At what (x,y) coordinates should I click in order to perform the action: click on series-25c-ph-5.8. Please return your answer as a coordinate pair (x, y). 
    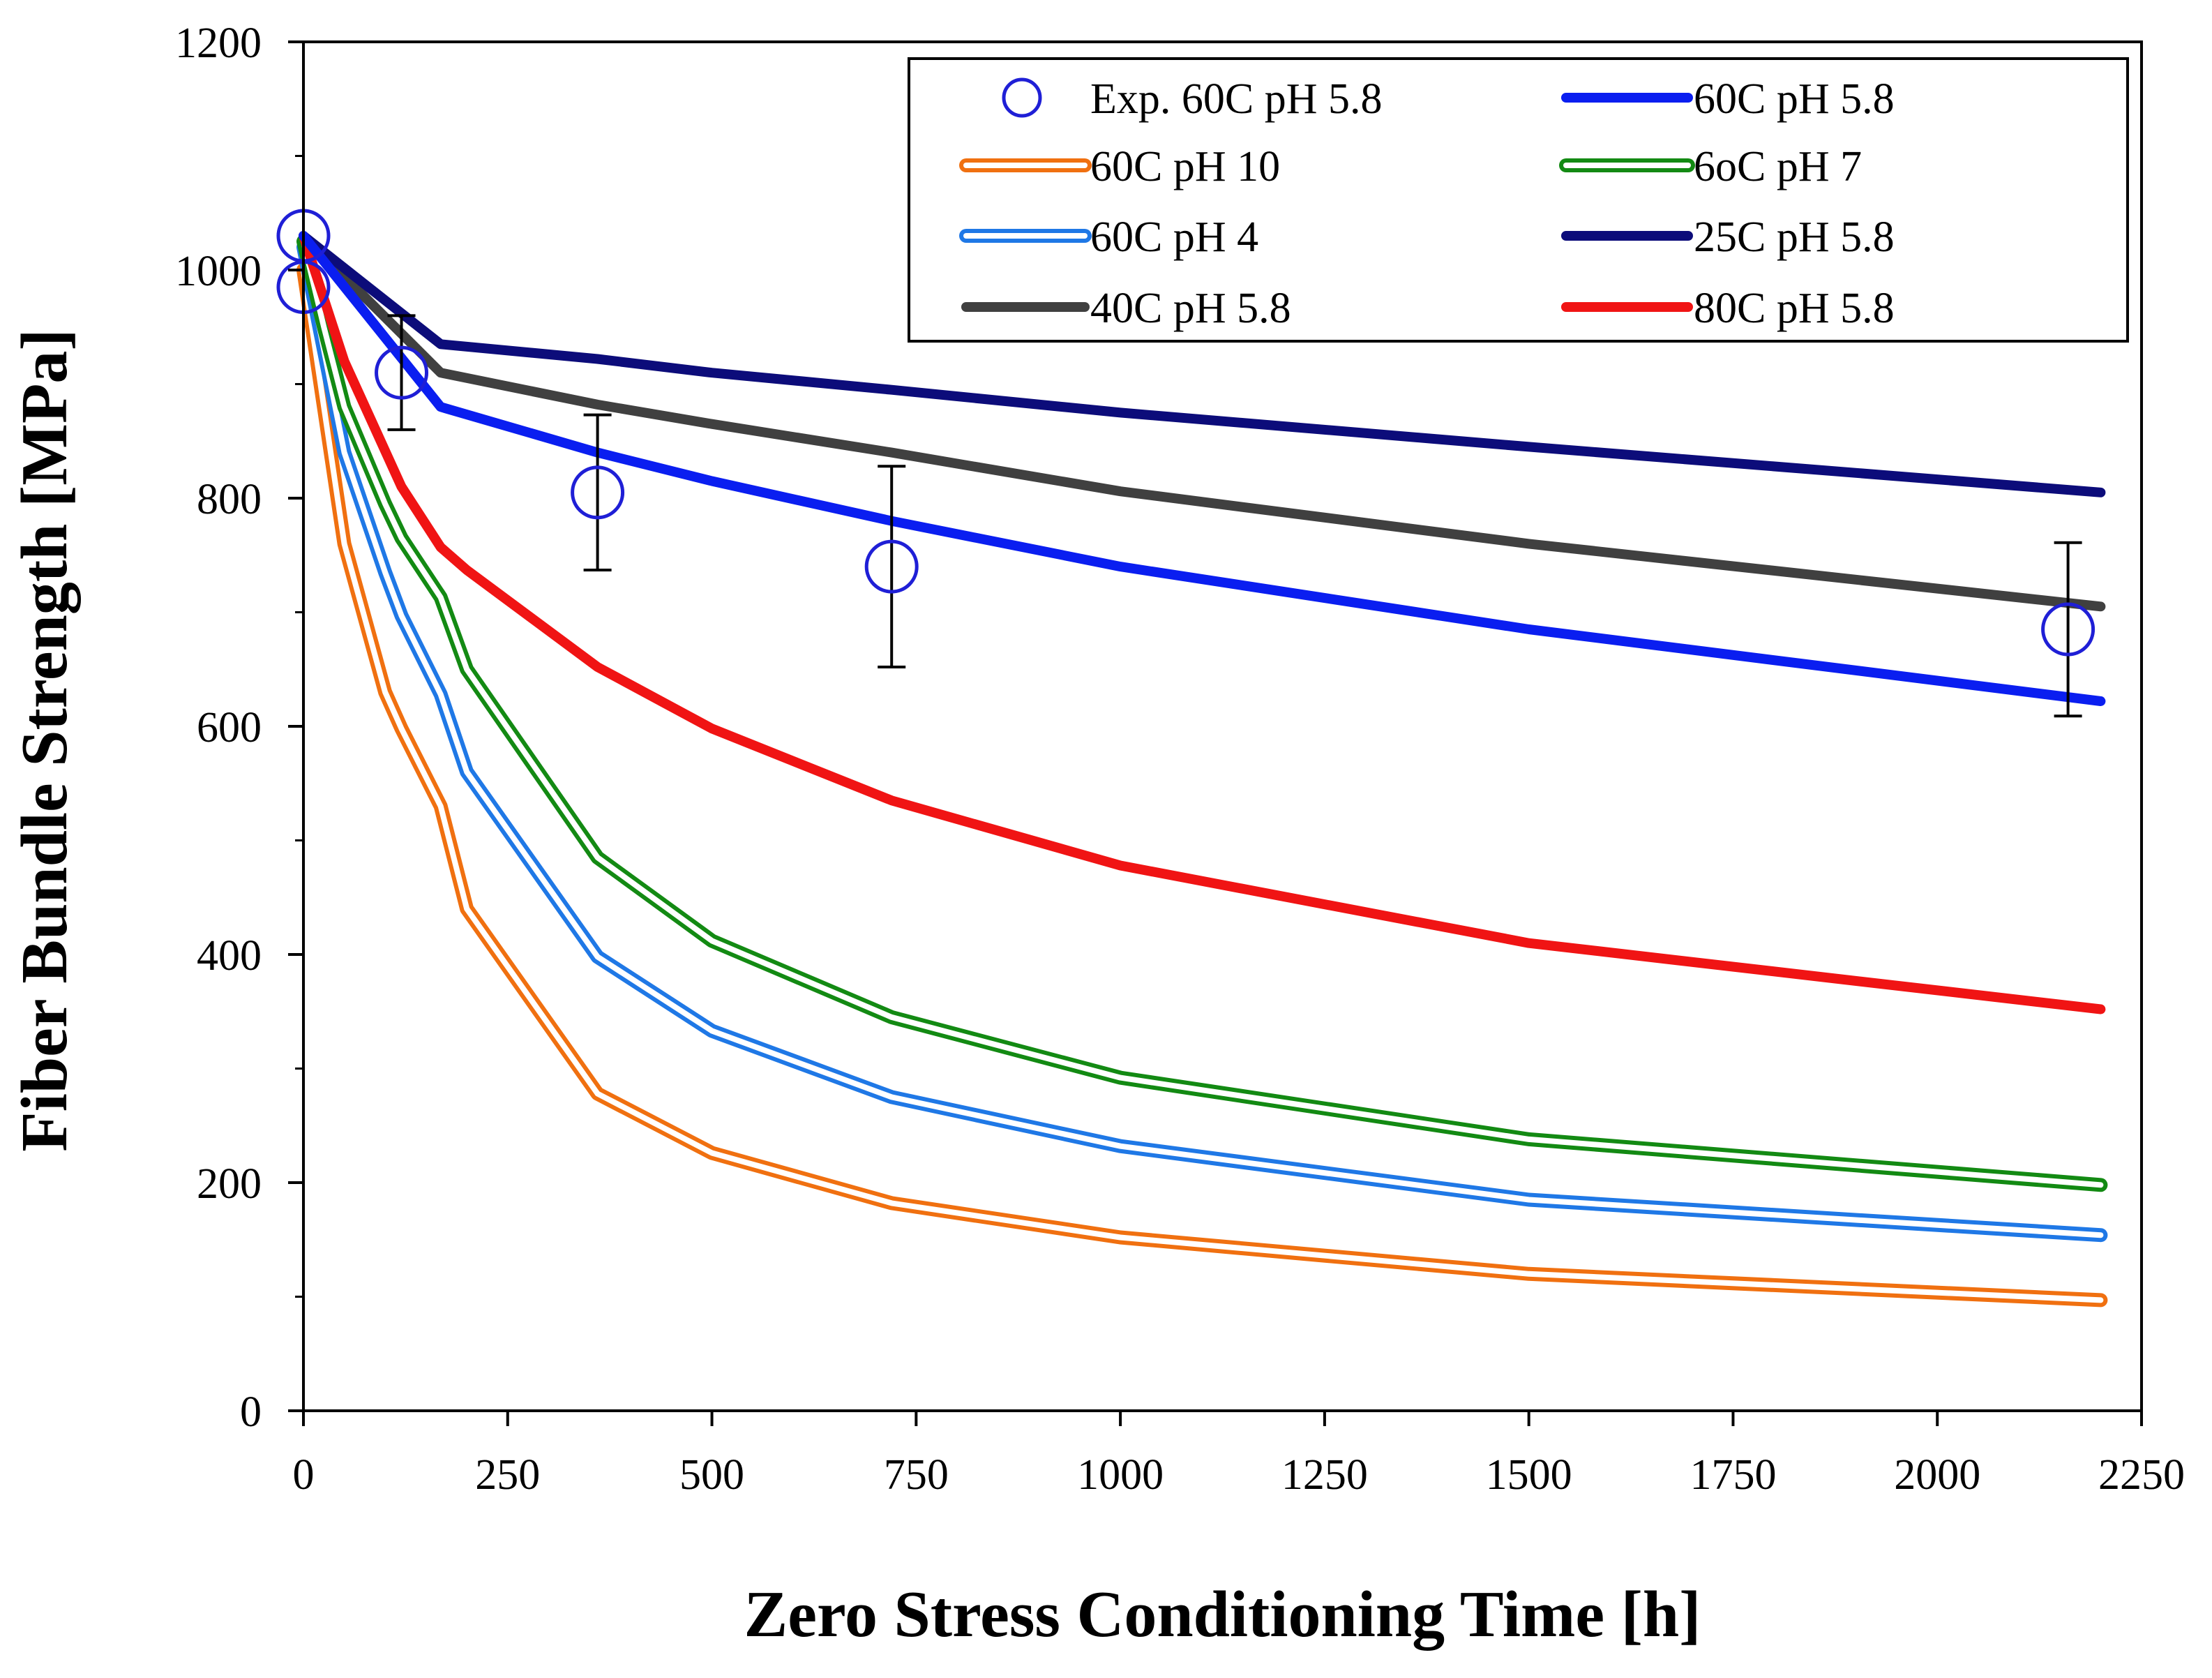
    Looking at the image, I should click on (1202, 364).